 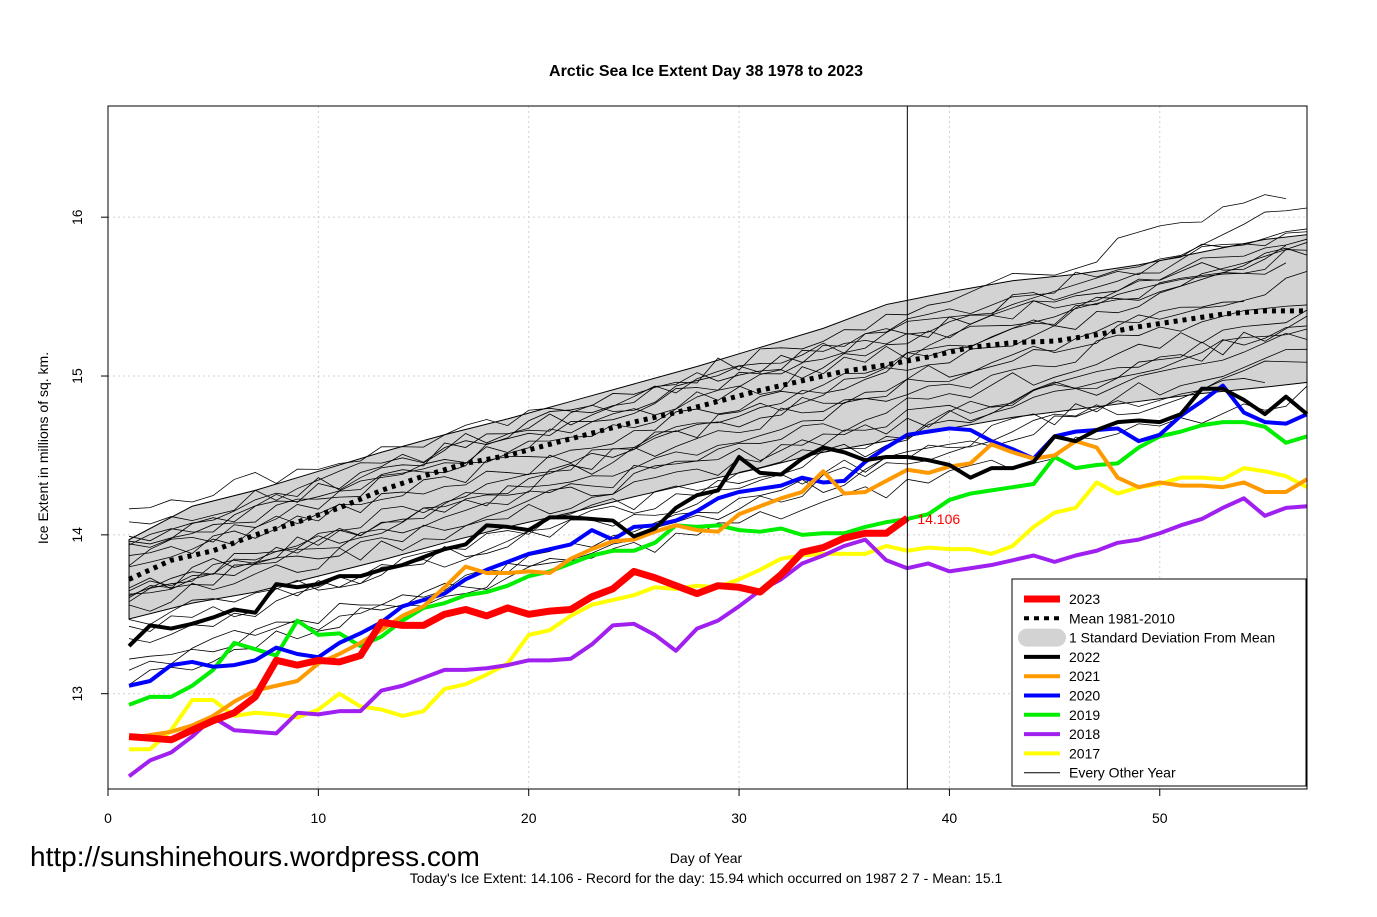 What do you see at coordinates (1084, 753) in the screenshot?
I see `legend-label: 2017` at bounding box center [1084, 753].